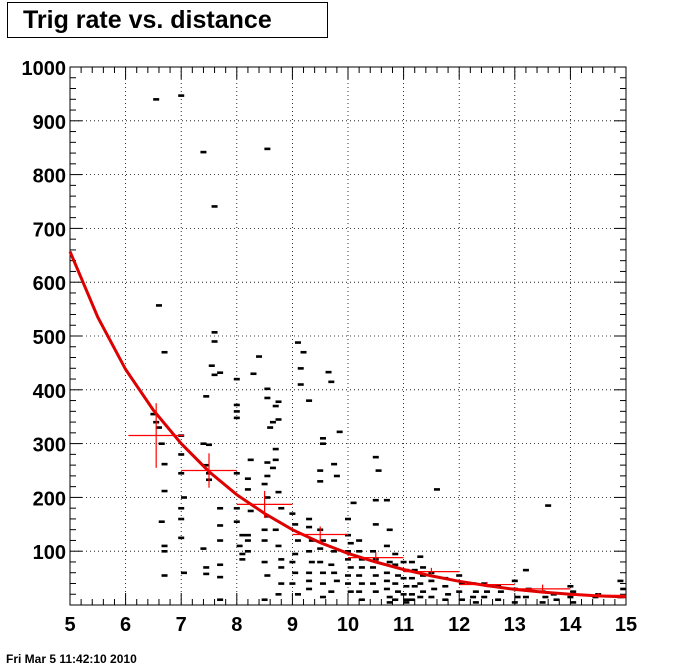  What do you see at coordinates (125, 625) in the screenshot?
I see `x-tick-label: 6` at bounding box center [125, 625].